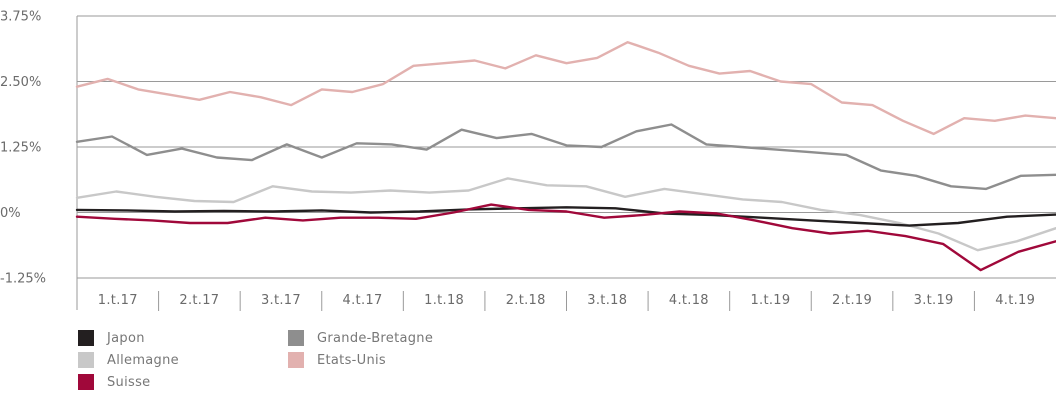 This screenshot has height=394, width=1056. What do you see at coordinates (129, 382) in the screenshot?
I see `legend-label: Suisse` at bounding box center [129, 382].